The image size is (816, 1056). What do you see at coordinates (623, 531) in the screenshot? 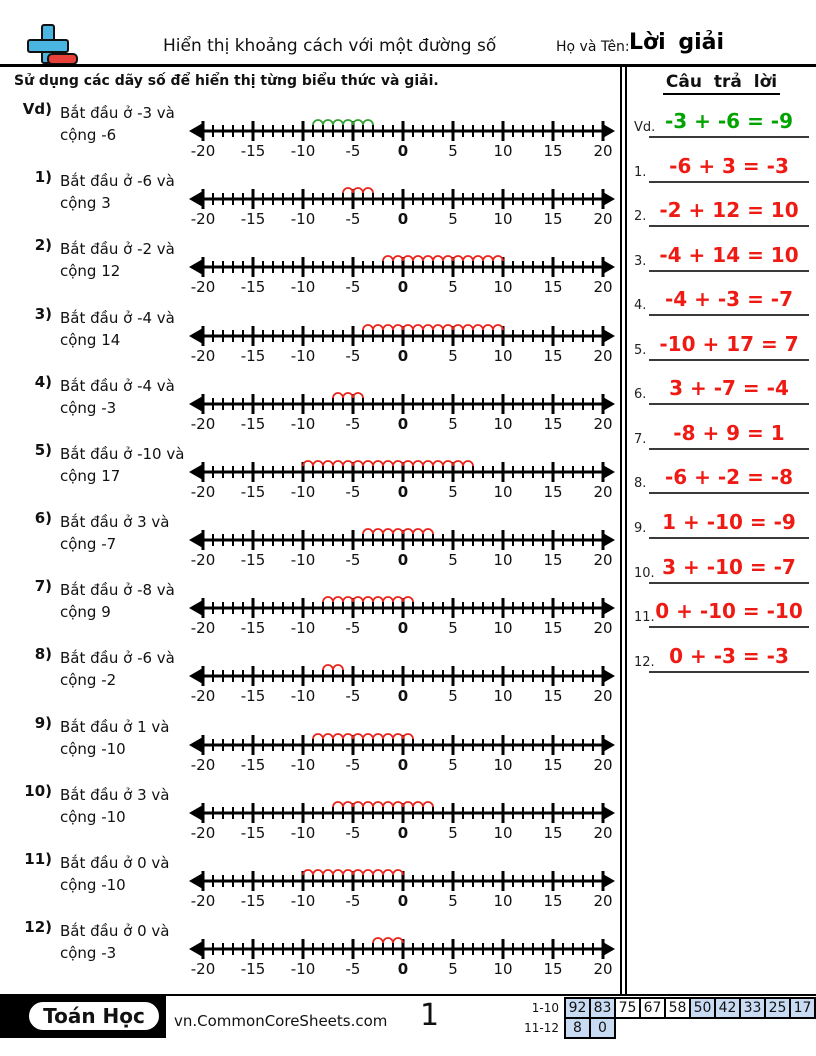
I see `column-separator` at bounding box center [623, 531].